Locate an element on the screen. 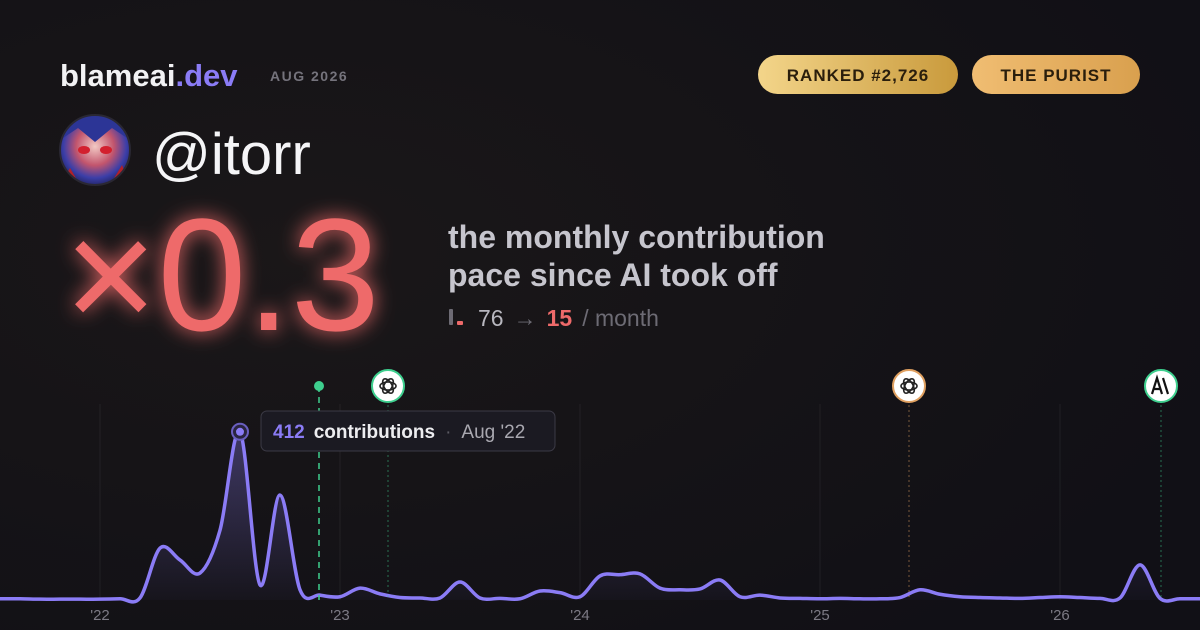  handle: @itorr is located at coordinates (231, 154).